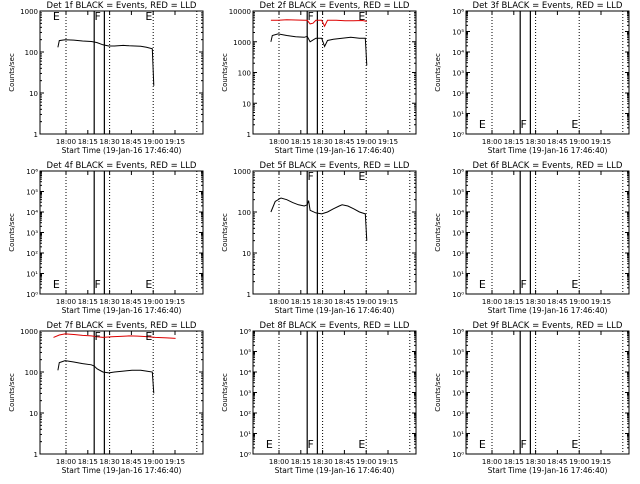 This screenshot has height=484, width=640. Describe the element at coordinates (458, 94) in the screenshot. I see `y-tick-label: 10²` at that location.